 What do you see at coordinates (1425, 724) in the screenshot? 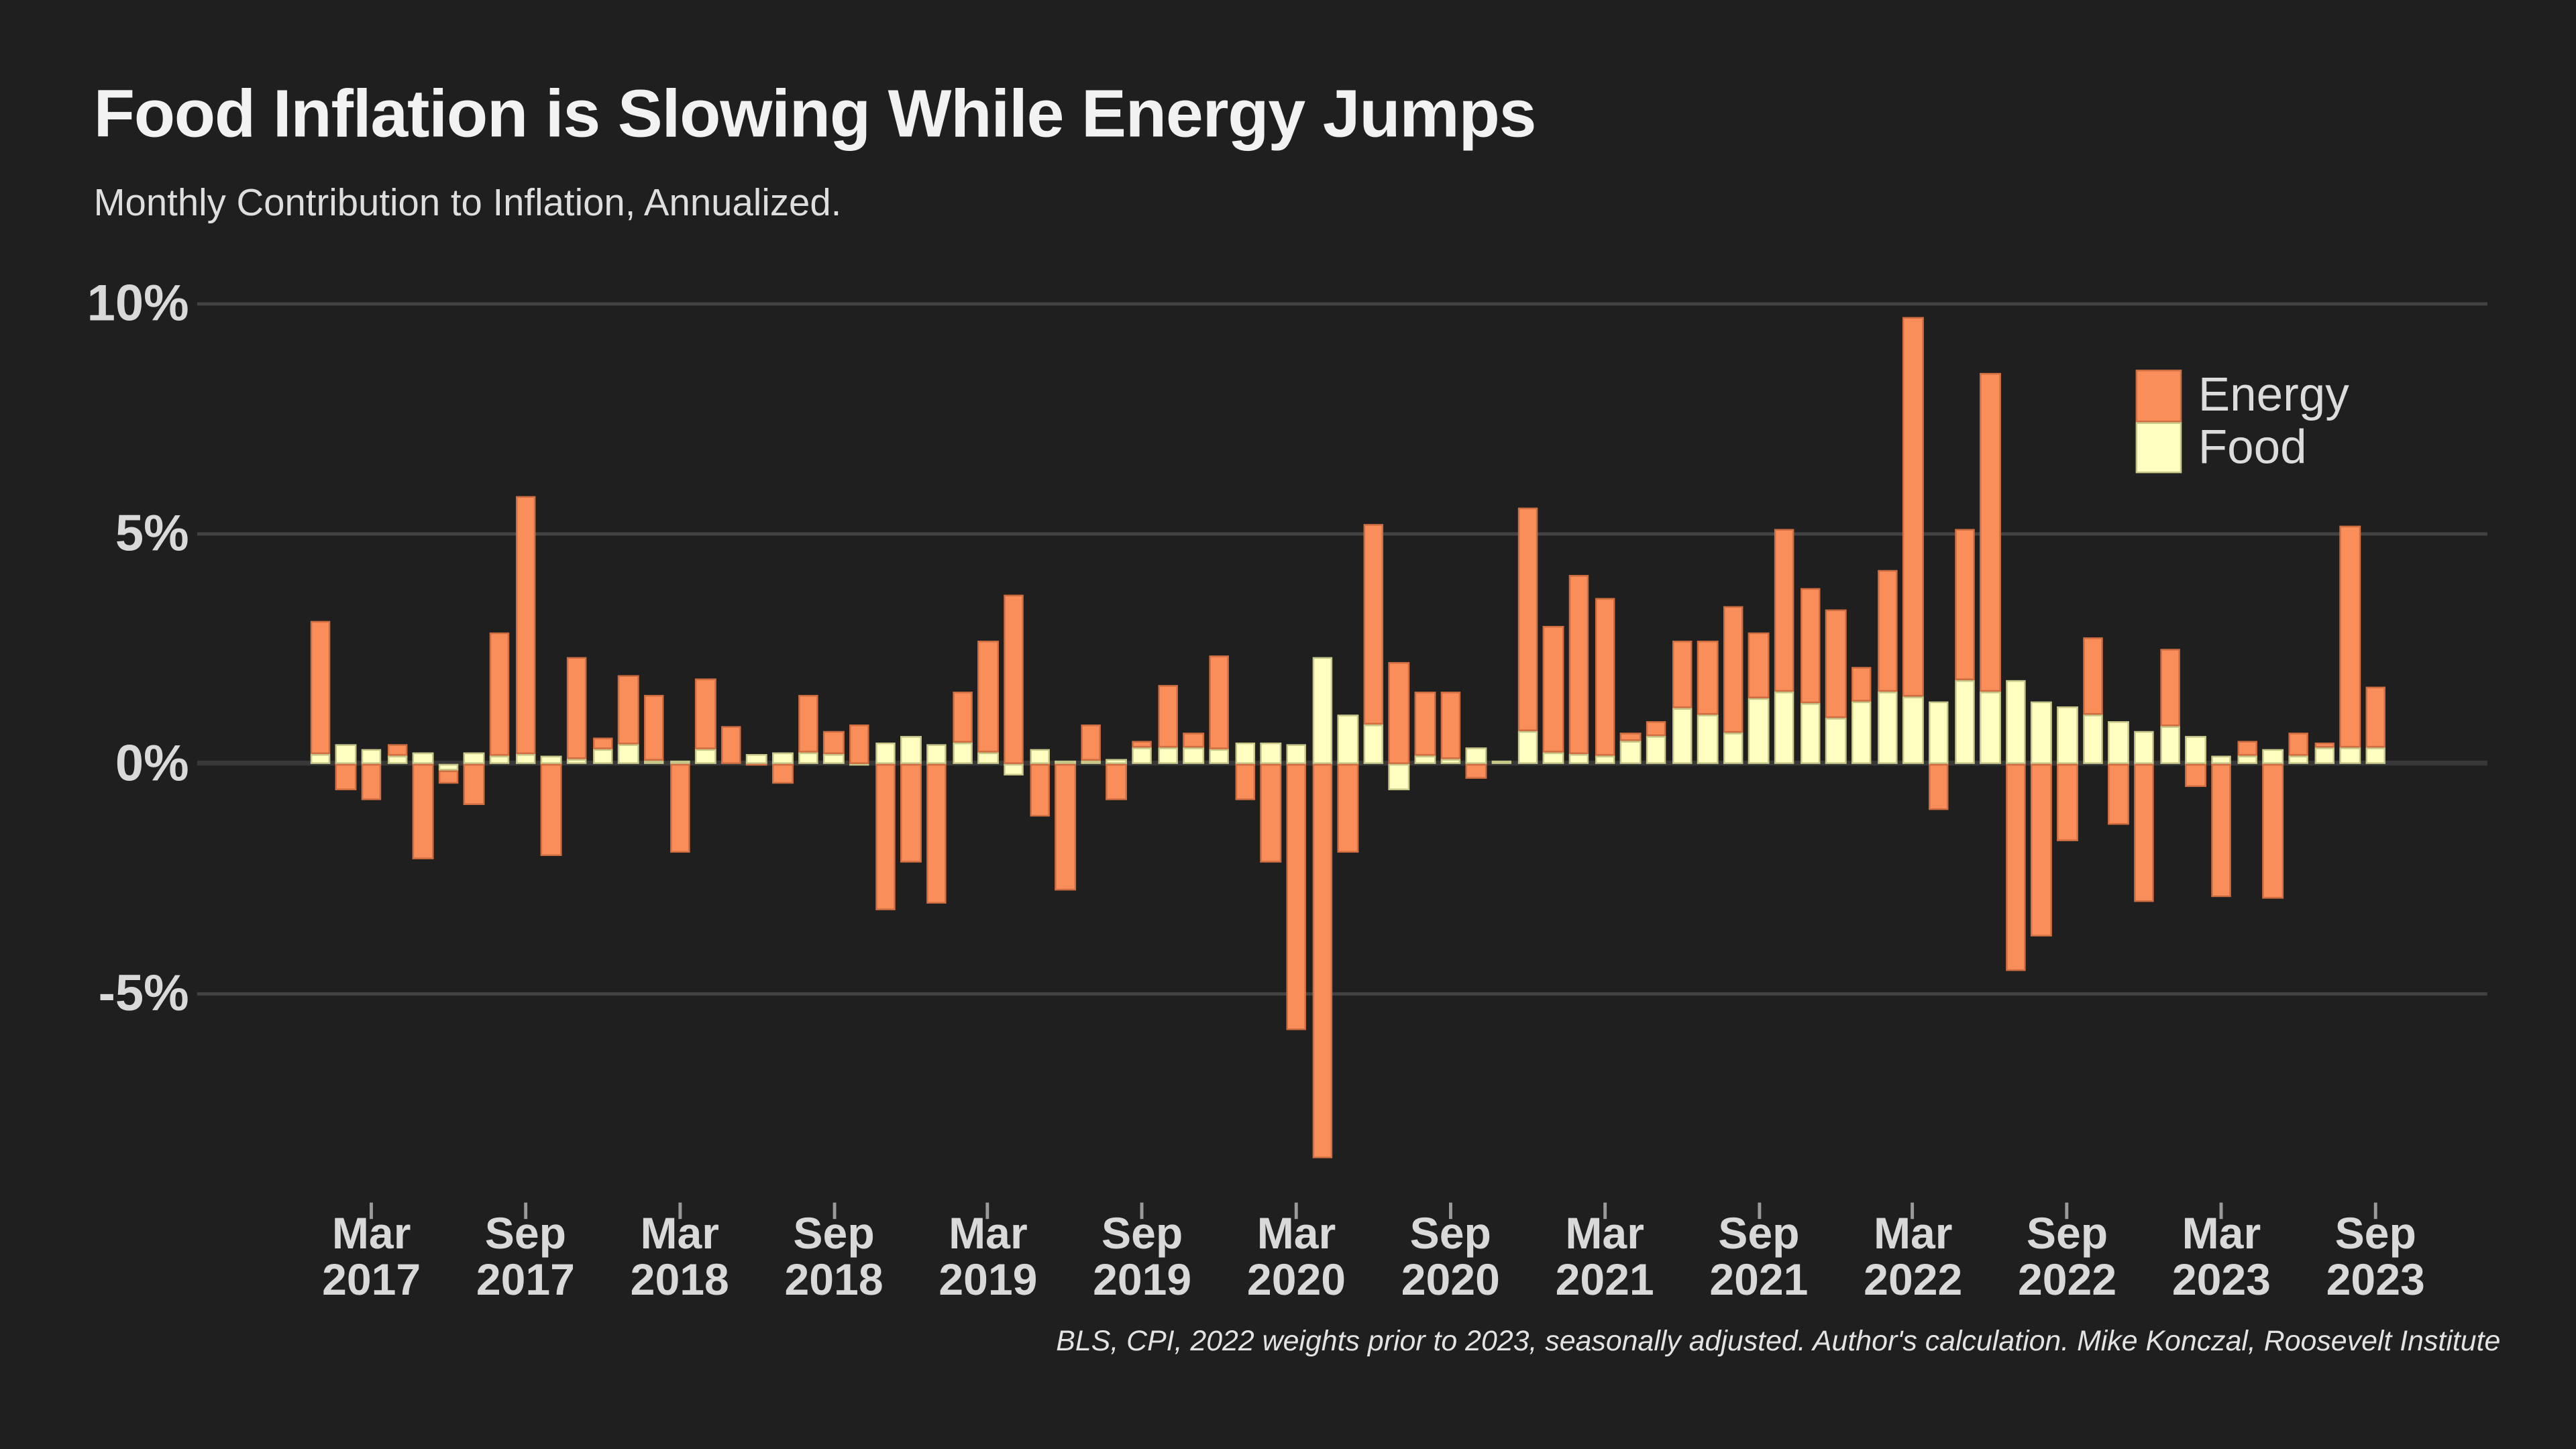
I see `bar-energy-Aug-2020` at bounding box center [1425, 724].